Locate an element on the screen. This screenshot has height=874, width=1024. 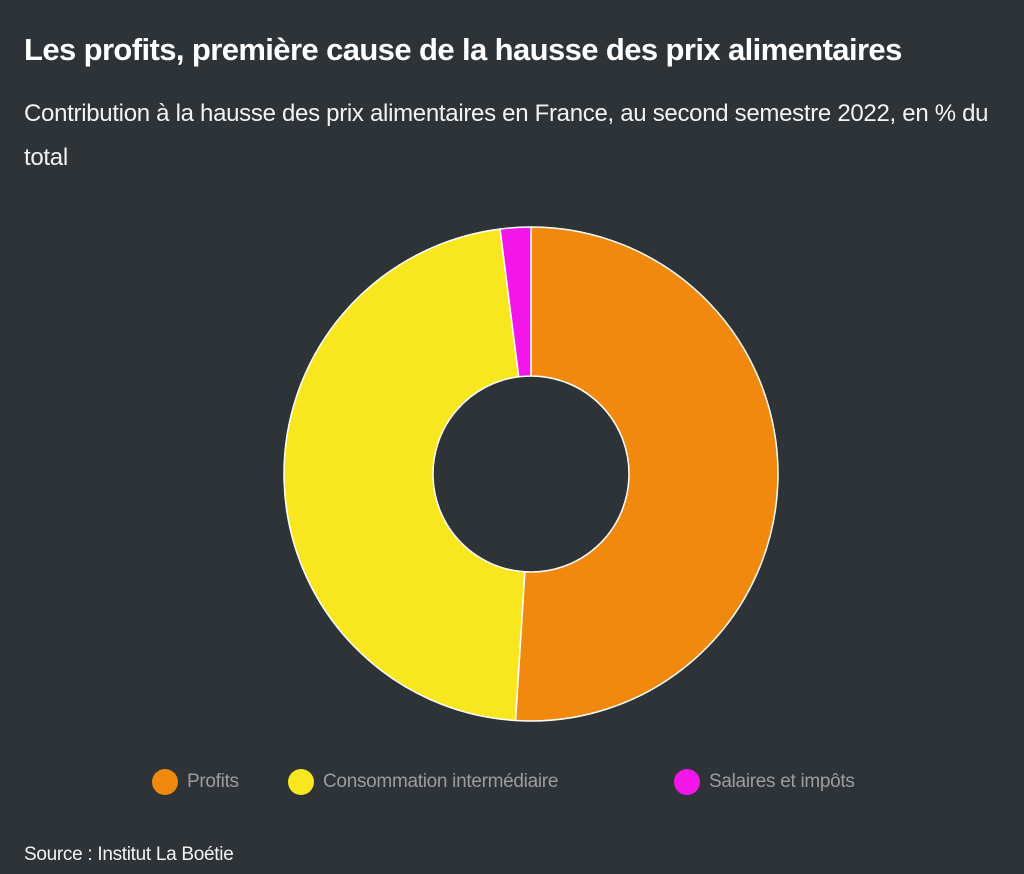
legend-swatch-consommation is located at coordinates (301, 782).